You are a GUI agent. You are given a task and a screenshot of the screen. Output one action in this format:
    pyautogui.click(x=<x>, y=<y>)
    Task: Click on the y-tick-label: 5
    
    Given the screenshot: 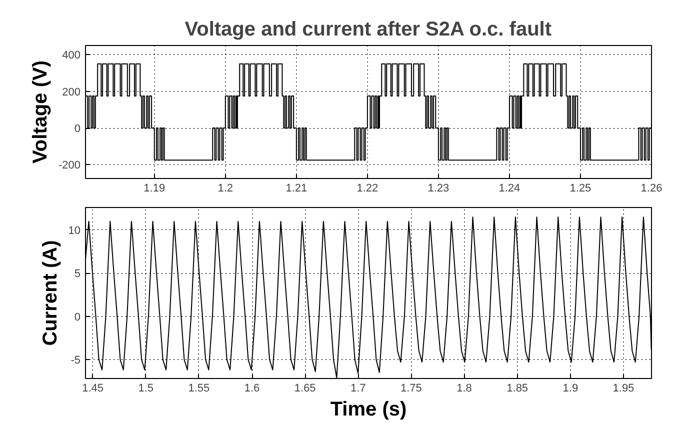 What is the action you would take?
    pyautogui.click(x=77, y=274)
    